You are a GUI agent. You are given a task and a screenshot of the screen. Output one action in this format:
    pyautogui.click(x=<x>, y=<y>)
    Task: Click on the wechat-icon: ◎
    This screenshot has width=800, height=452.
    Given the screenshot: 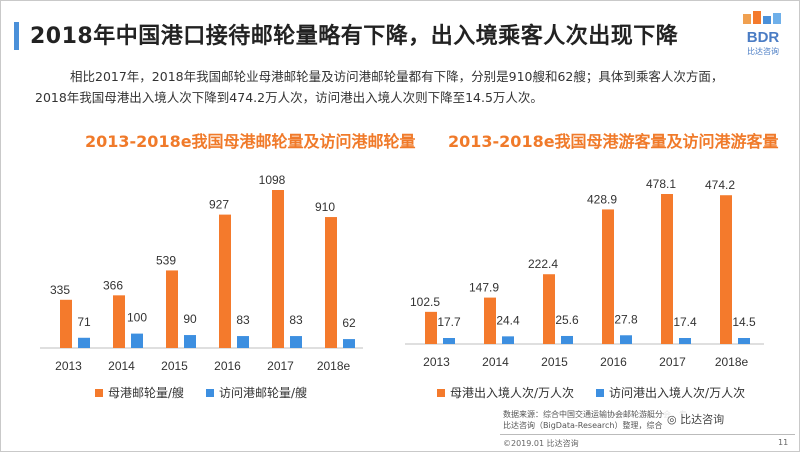 What is the action you would take?
    pyautogui.click(x=672, y=419)
    